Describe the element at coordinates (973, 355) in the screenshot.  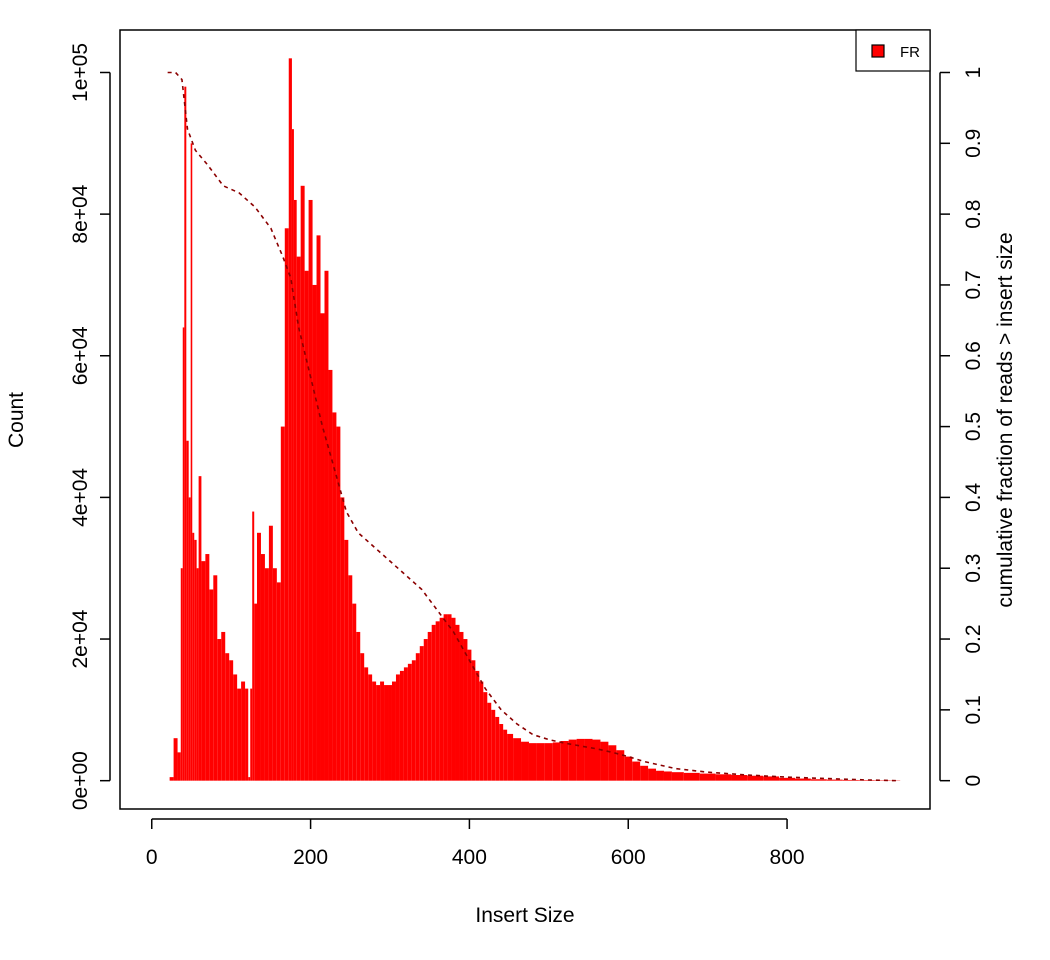
I see `y2-tick-label: 0.6` at that location.